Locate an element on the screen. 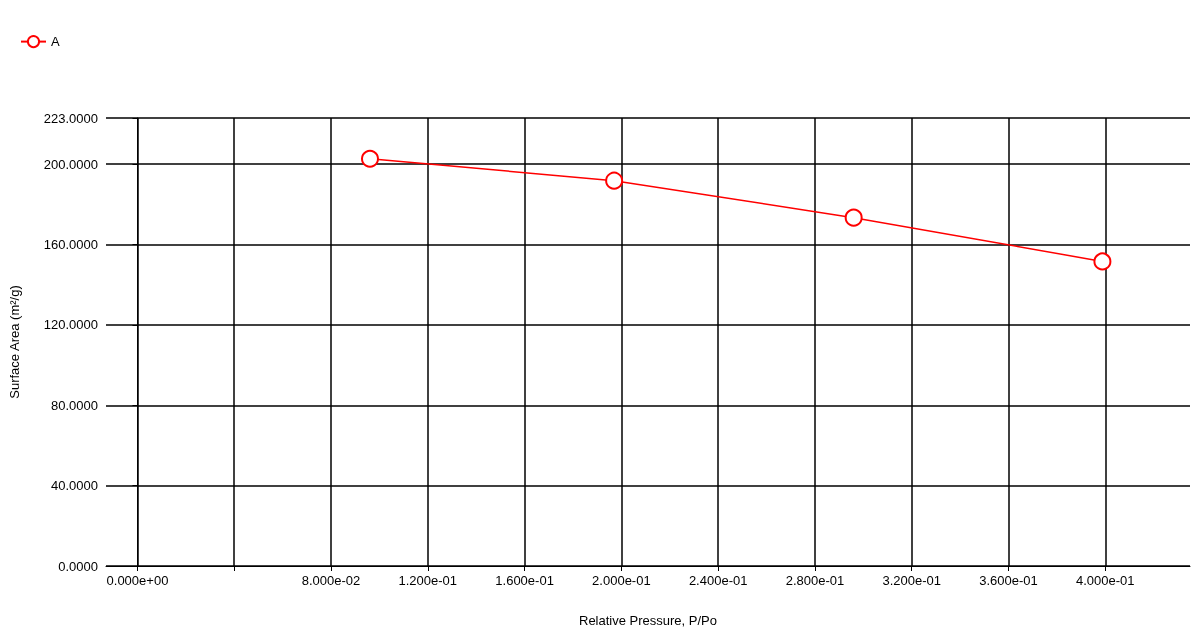  x-tick-label: 0.000e+00 is located at coordinates (137, 580).